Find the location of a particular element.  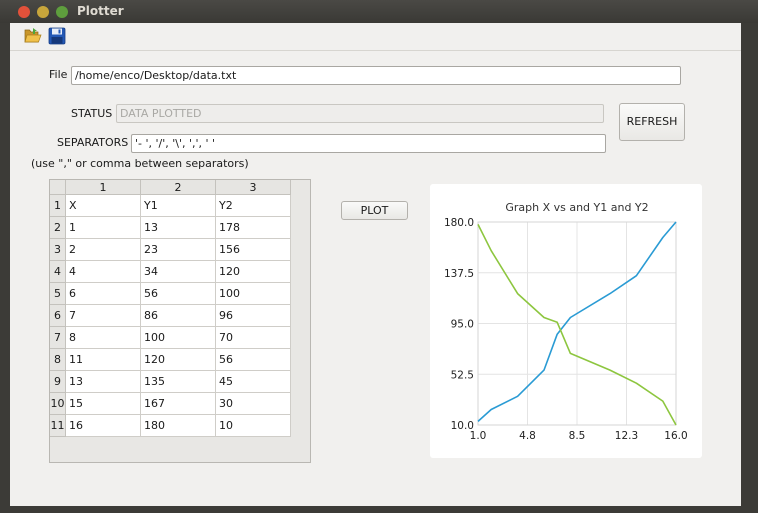

row-header: 2 is located at coordinates (58, 228).